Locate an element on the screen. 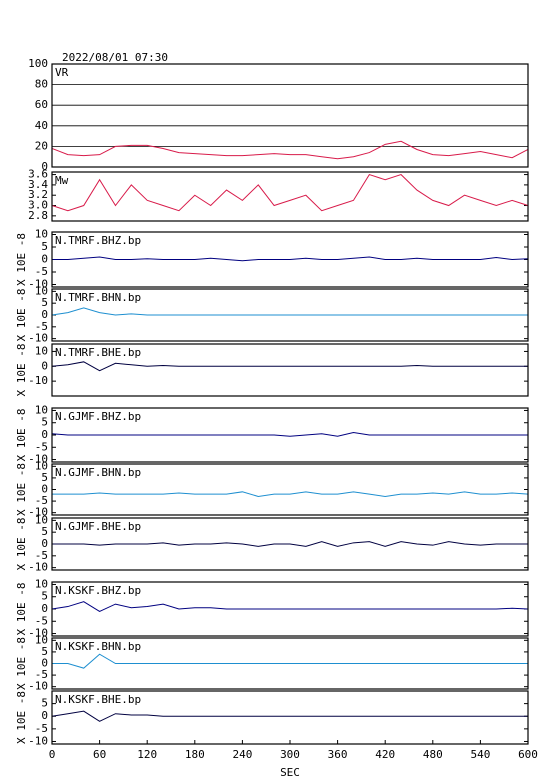 The height and width of the screenshot is (781, 554). x-tick-label: 420 is located at coordinates (385, 754).